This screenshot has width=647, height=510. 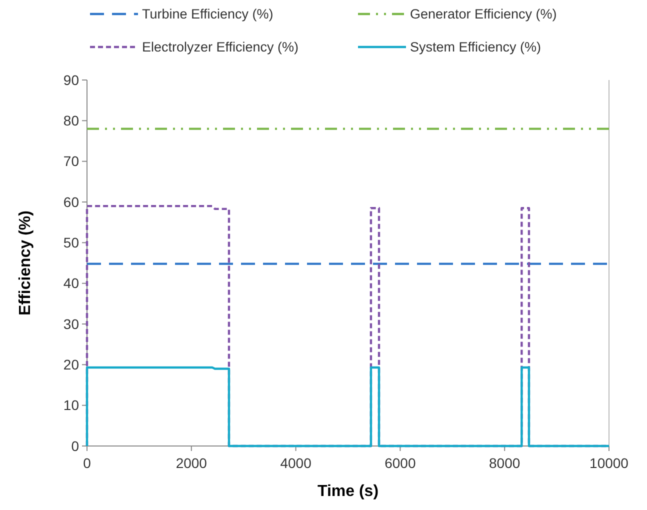 What do you see at coordinates (476, 47) in the screenshot?
I see `legend-label: System Efficiency (%)` at bounding box center [476, 47].